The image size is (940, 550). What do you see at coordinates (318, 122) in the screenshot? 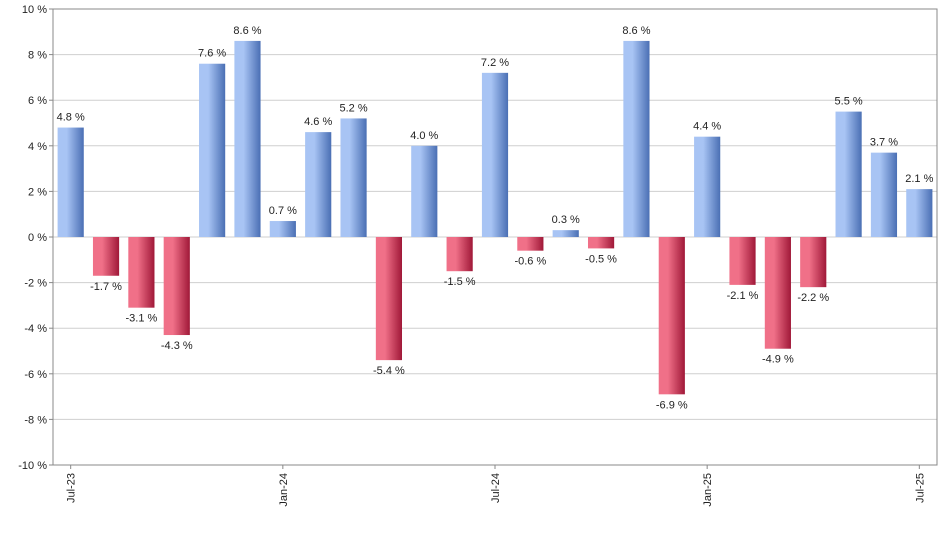
I see `data-label: 4.6 %` at bounding box center [318, 122].